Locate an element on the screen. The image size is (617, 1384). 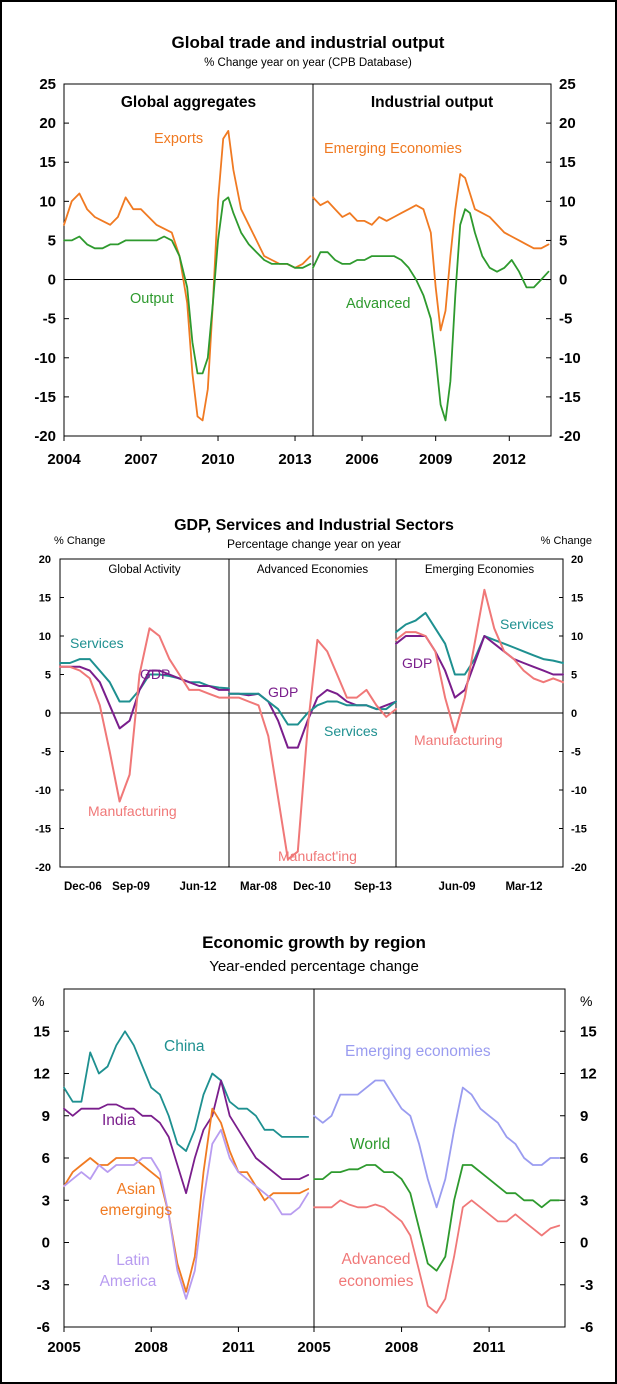
x-tick-label: 2009 is located at coordinates (435, 459).